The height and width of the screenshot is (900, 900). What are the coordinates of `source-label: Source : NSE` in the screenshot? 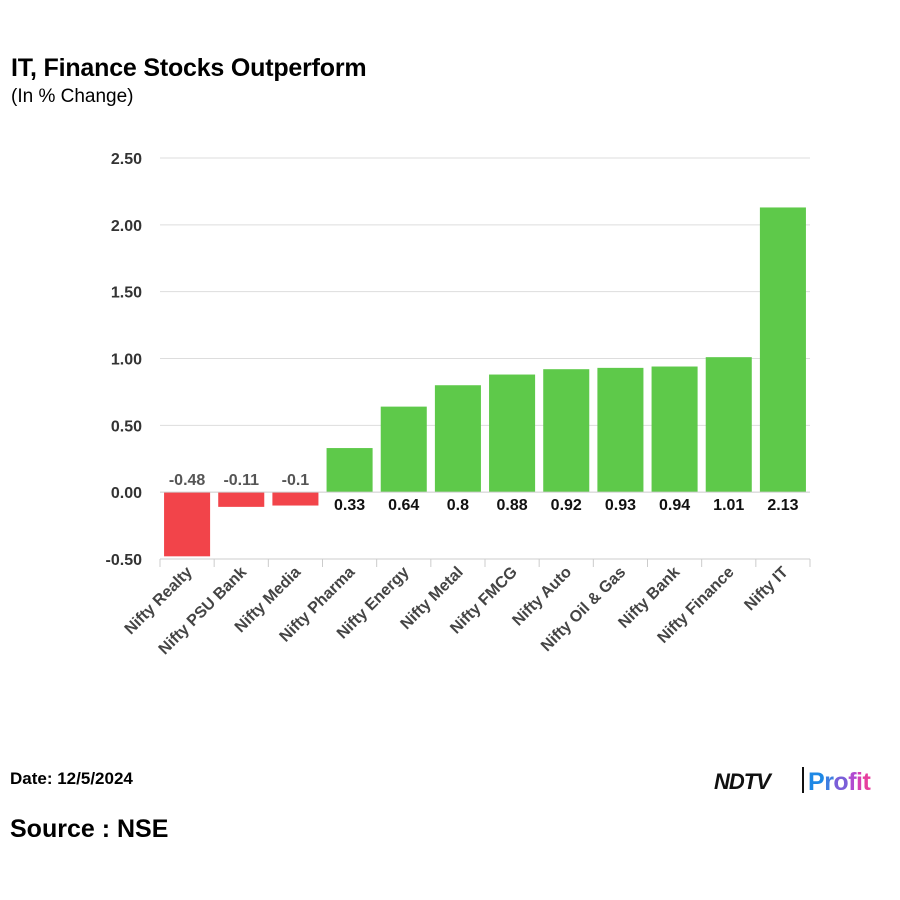 It's located at (89, 829).